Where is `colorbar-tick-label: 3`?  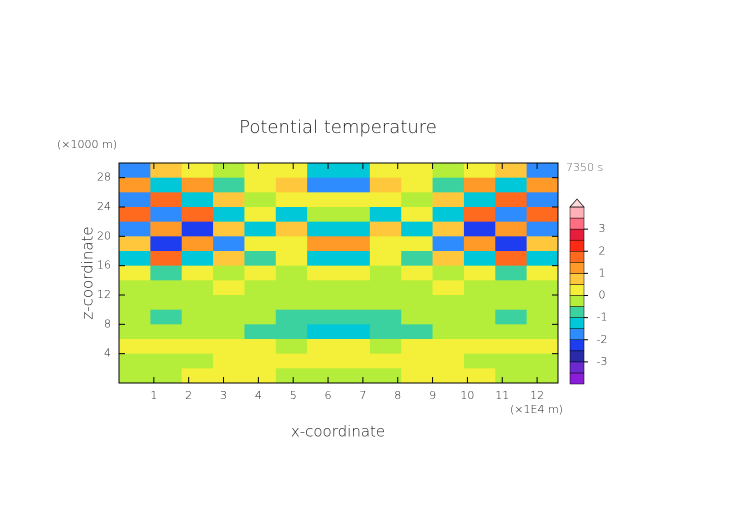
colorbar-tick-label: 3 is located at coordinates (602, 228).